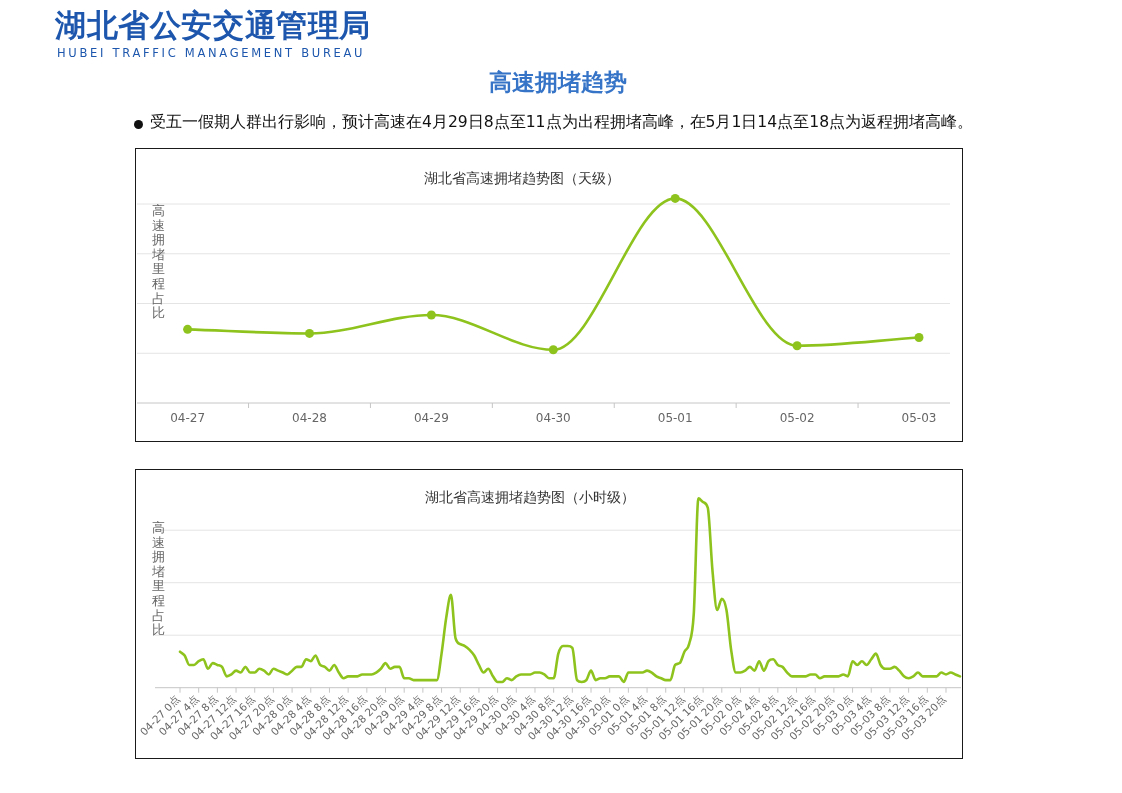 This screenshot has height=793, width=1122. I want to click on chart-title: 湖北省高速拥堵趋势图（小时级）, so click(530, 497).